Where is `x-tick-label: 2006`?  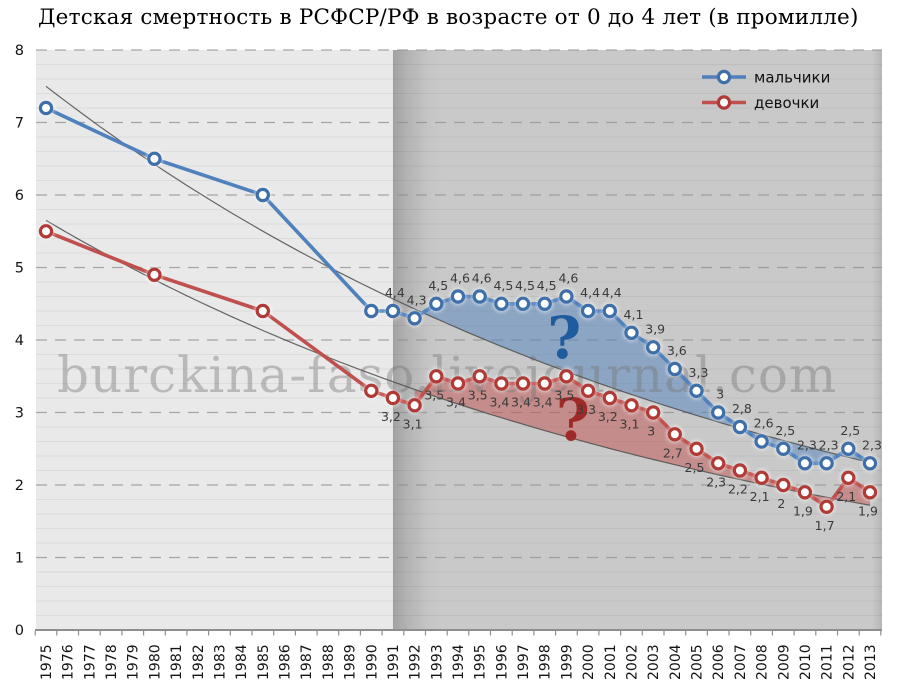
x-tick-label: 2006 is located at coordinates (719, 662).